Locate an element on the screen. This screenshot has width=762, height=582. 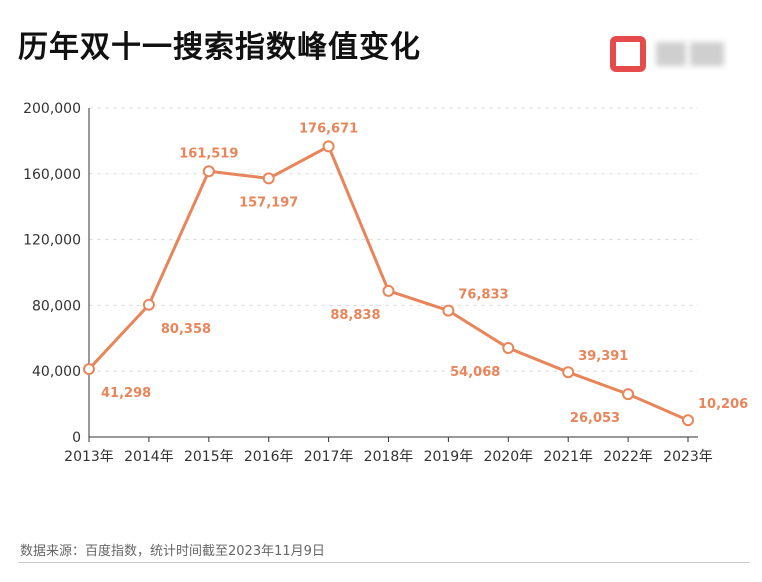
data-label: 157,197 is located at coordinates (268, 202).